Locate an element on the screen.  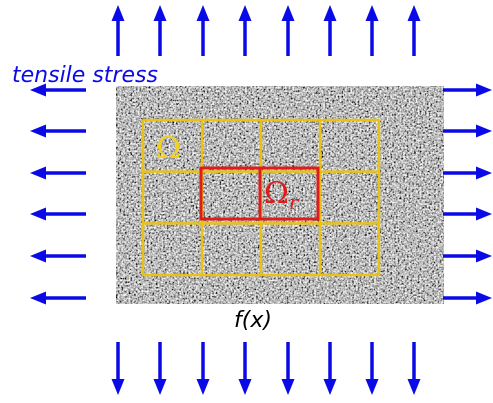
tensile-stress-label: tensile stress is located at coordinates (85, 75).